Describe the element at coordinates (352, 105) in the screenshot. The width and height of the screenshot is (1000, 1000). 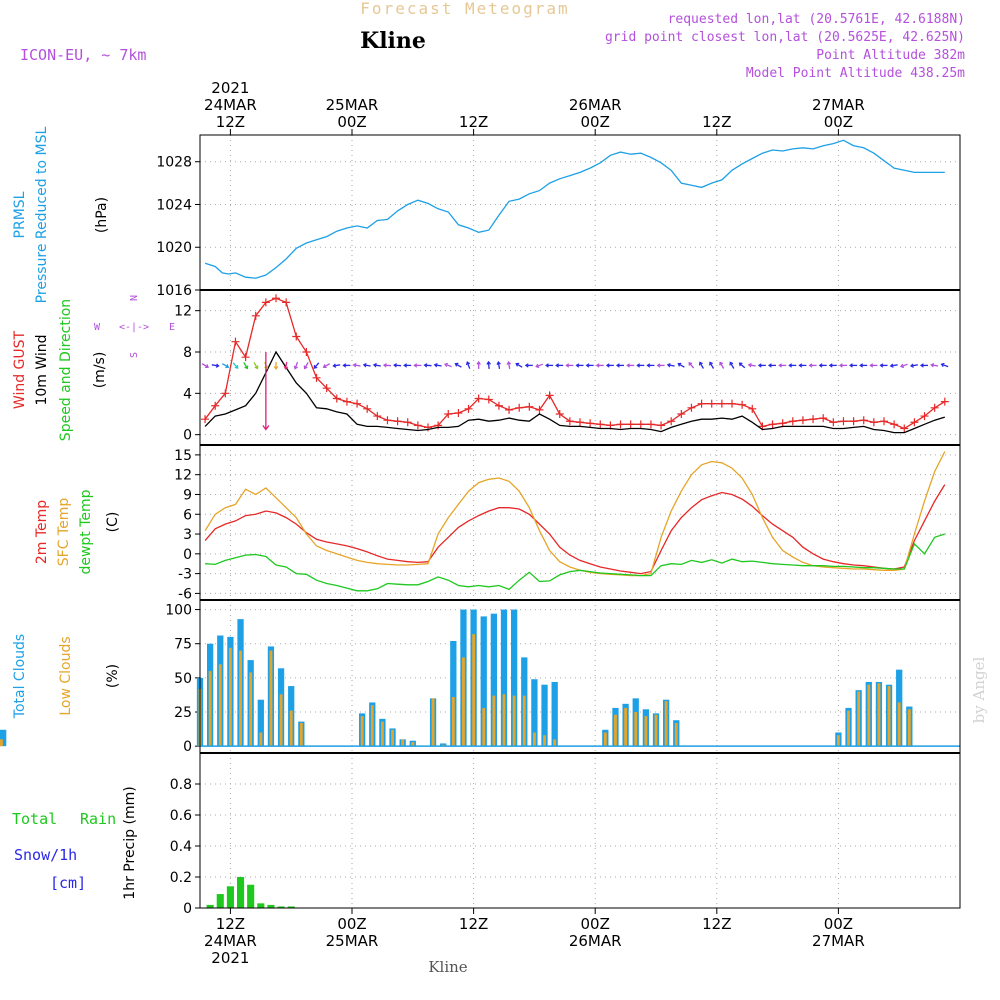
I see `time-label: 25MAR` at that location.